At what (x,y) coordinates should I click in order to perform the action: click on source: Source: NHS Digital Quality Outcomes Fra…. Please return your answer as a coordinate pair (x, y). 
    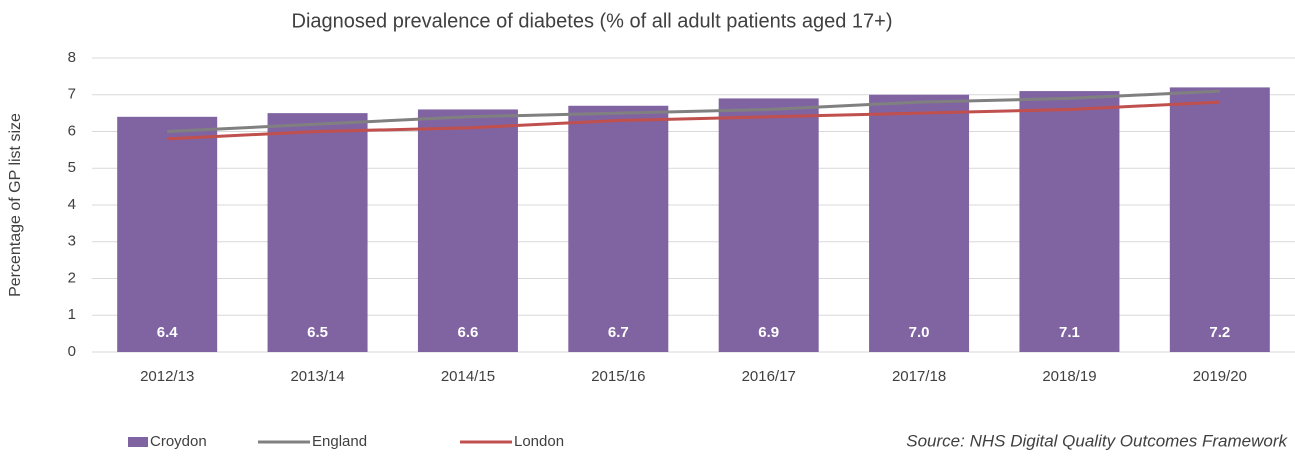
    Looking at the image, I should click on (1097, 440).